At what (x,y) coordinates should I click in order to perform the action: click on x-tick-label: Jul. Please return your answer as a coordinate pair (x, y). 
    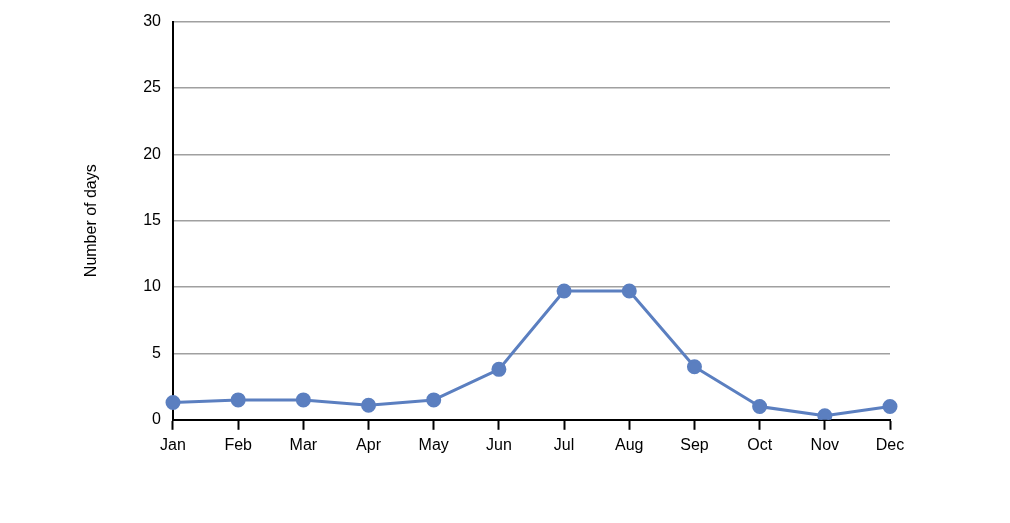
    Looking at the image, I should click on (564, 444).